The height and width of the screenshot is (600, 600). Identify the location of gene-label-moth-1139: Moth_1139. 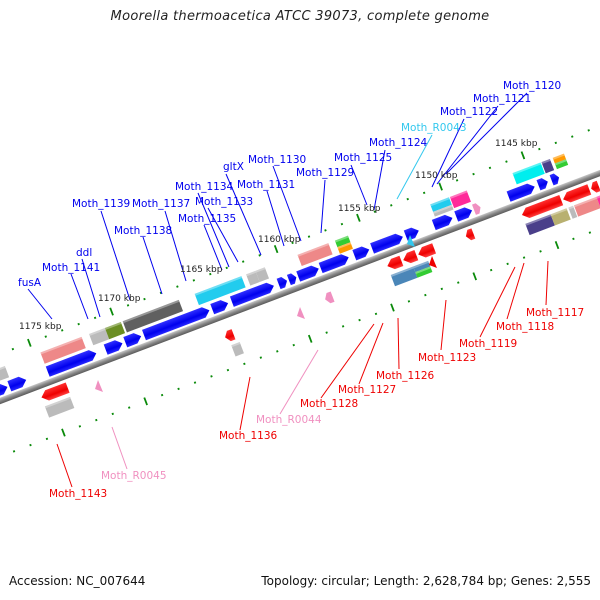
(101, 204).